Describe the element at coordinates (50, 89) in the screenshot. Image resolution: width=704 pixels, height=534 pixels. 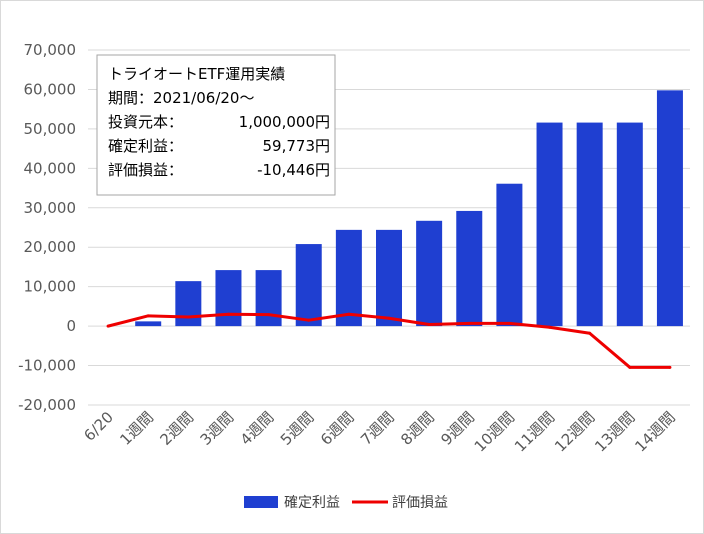
I see `y-tick-label: 60,000` at that location.